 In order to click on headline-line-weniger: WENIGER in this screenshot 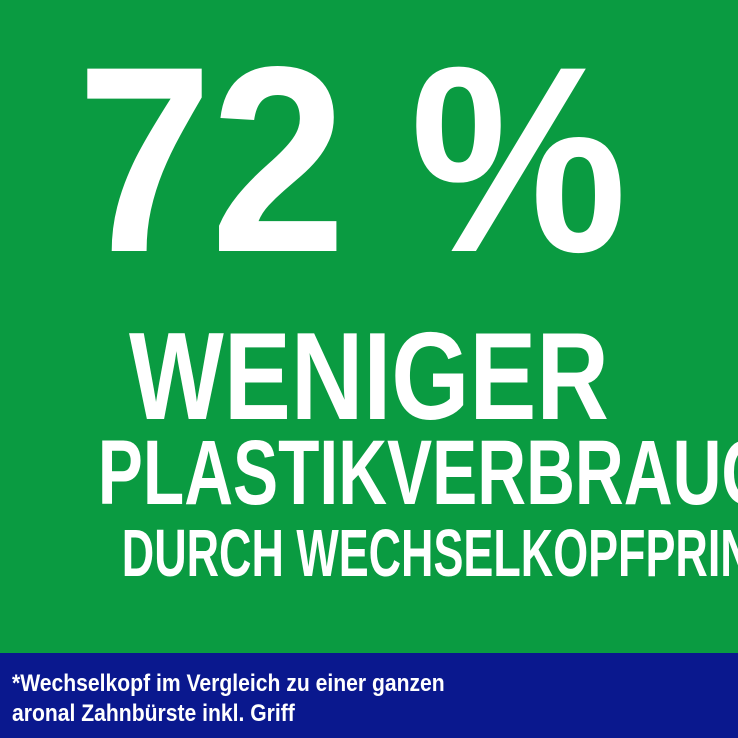, I will do `click(369, 377)`.